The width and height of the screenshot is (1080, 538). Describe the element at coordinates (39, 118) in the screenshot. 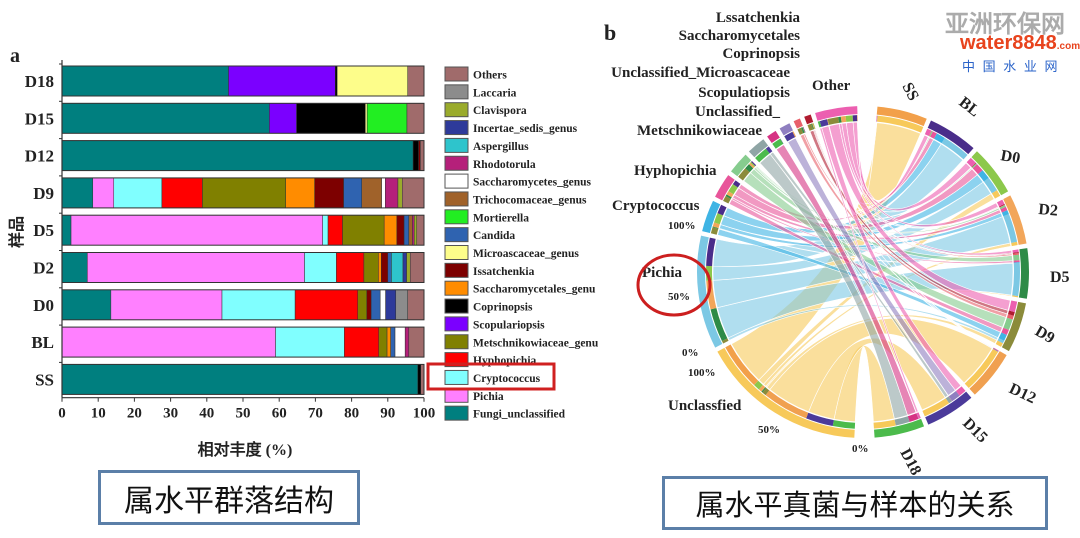

I see `y-tick-label: D15` at that location.